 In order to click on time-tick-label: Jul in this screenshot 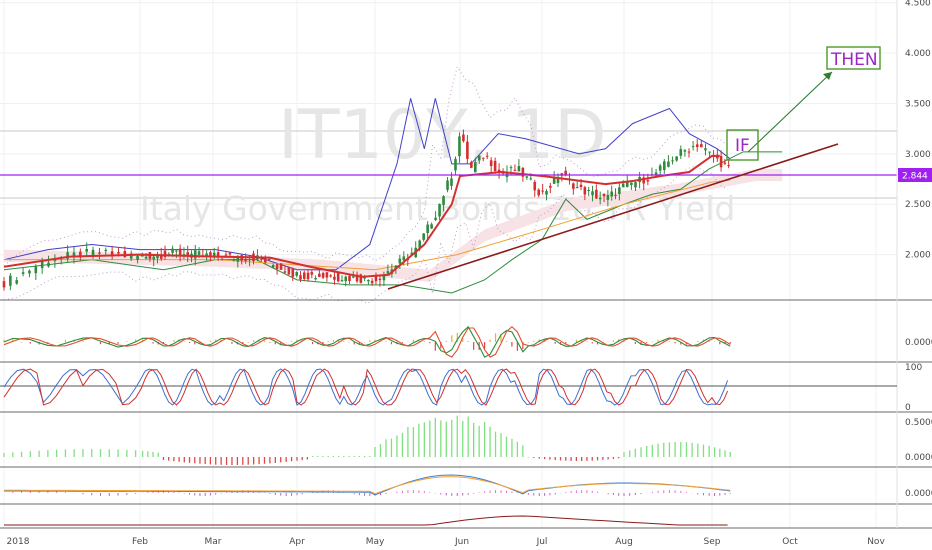, I will do `click(542, 542)`.